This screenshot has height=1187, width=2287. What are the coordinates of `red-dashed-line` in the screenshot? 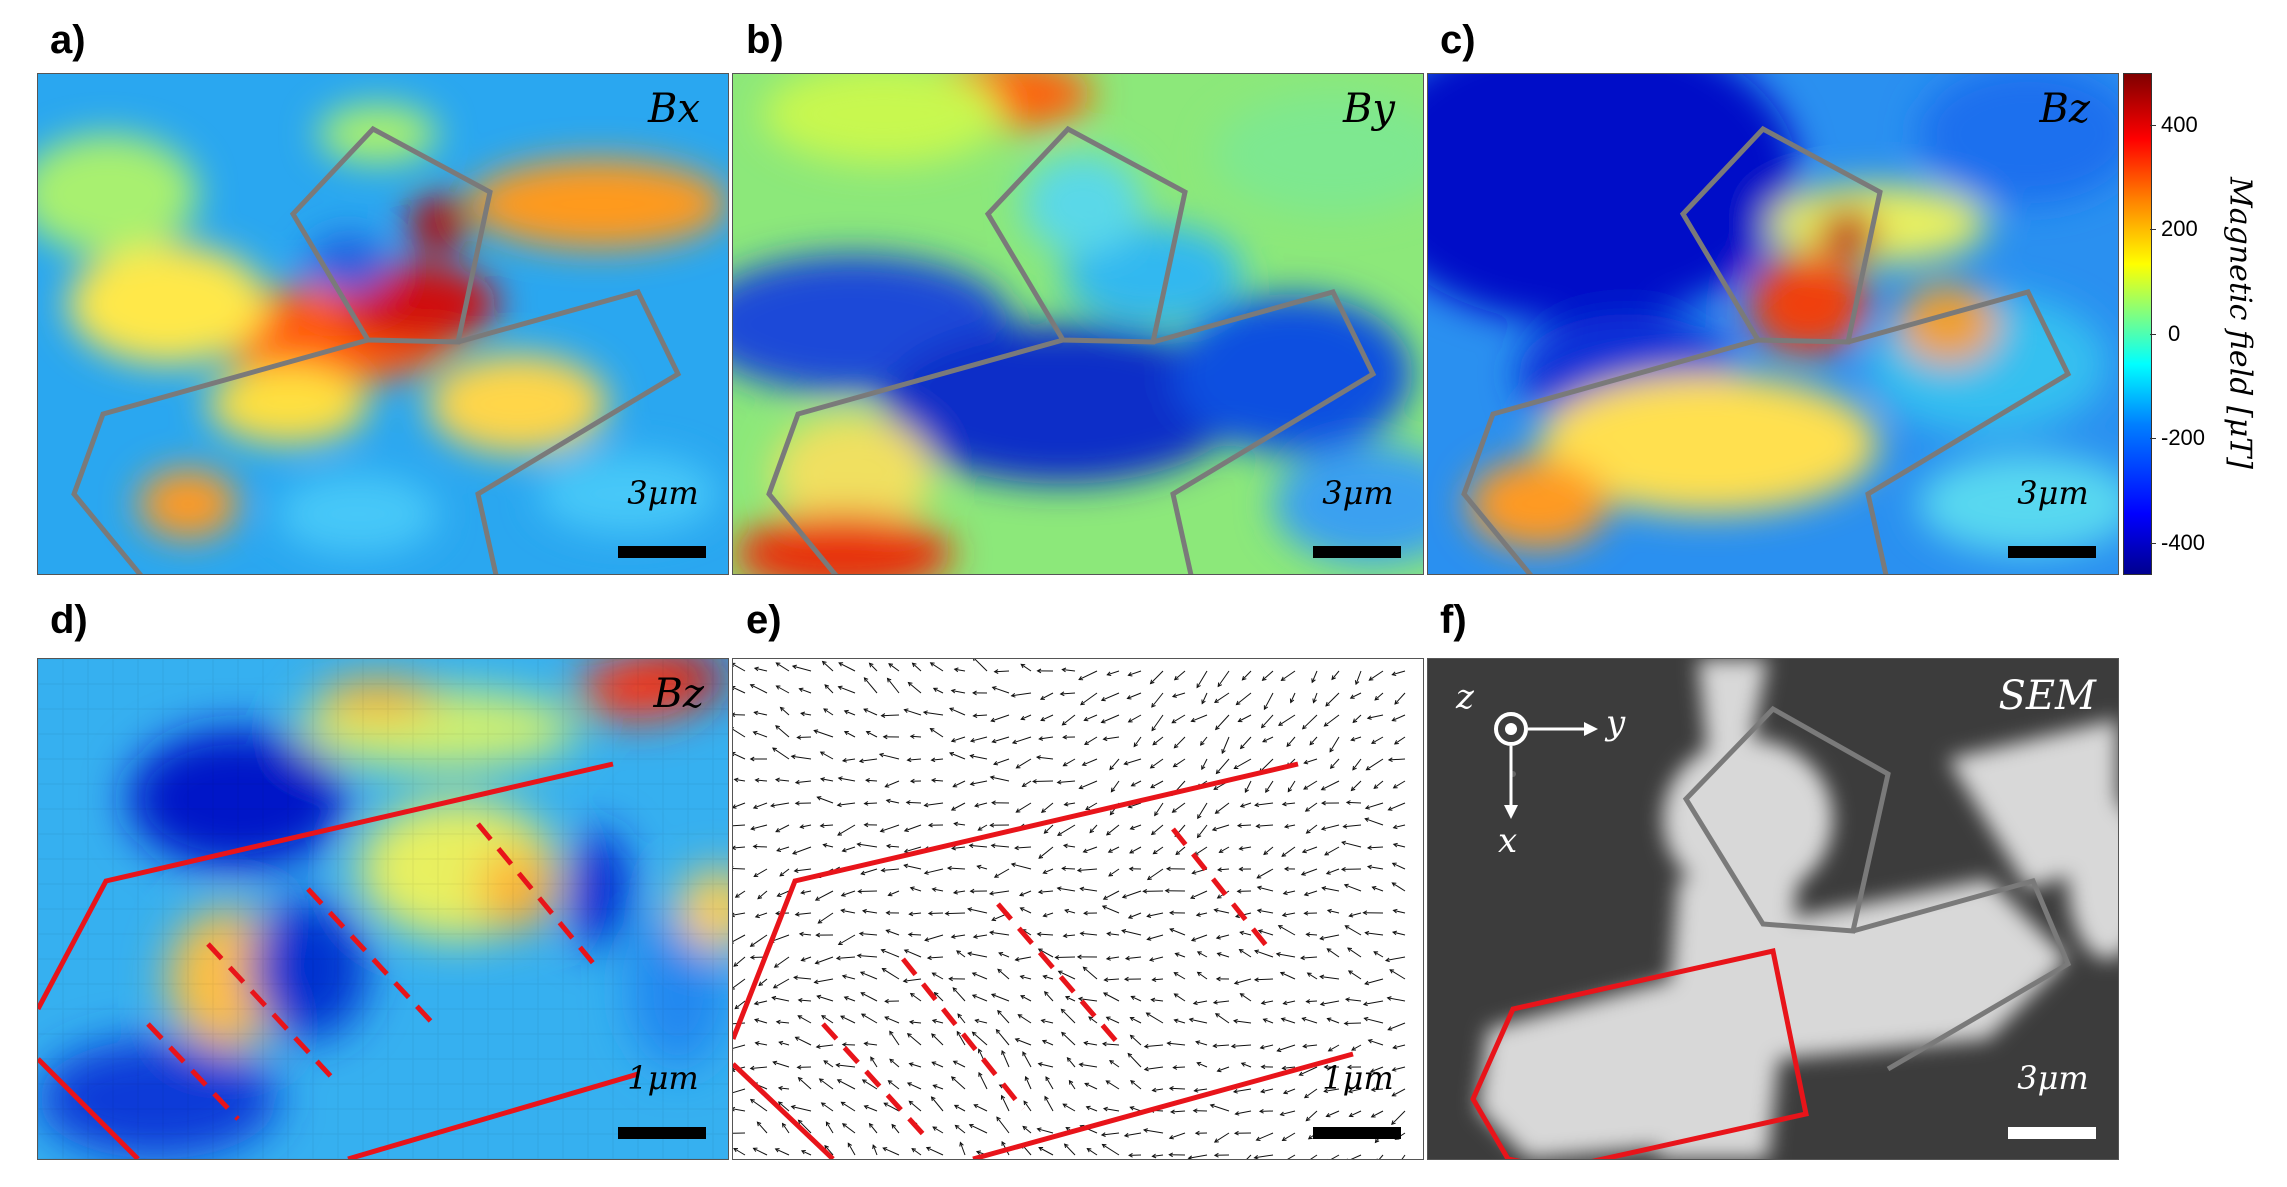 It's located at (963, 1034).